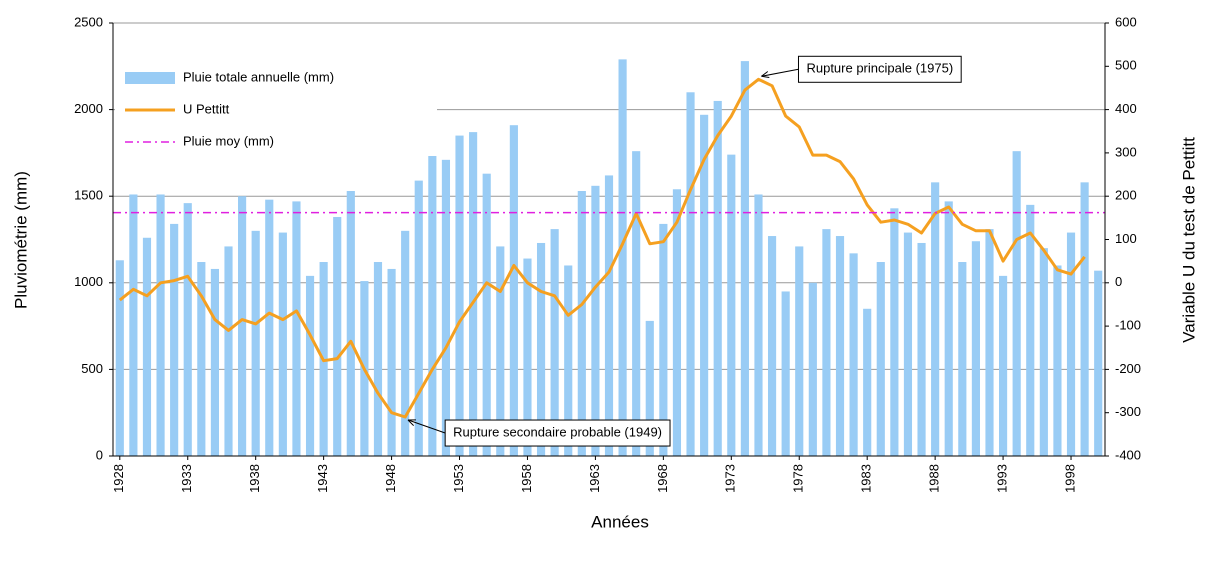 This screenshot has height=561, width=1206. Describe the element at coordinates (426, 426) in the screenshot. I see `annotation-arrow` at that location.